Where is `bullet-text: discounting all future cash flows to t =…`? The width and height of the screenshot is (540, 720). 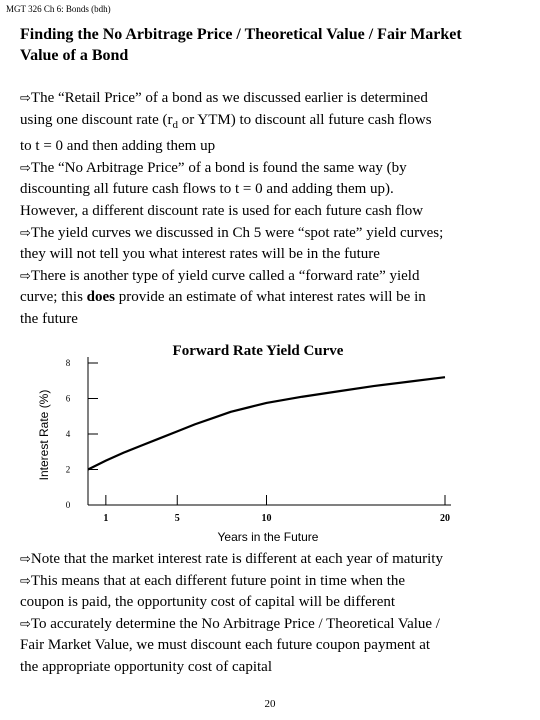 bullet-text: discounting all future cash flows to t =… is located at coordinates (207, 189).